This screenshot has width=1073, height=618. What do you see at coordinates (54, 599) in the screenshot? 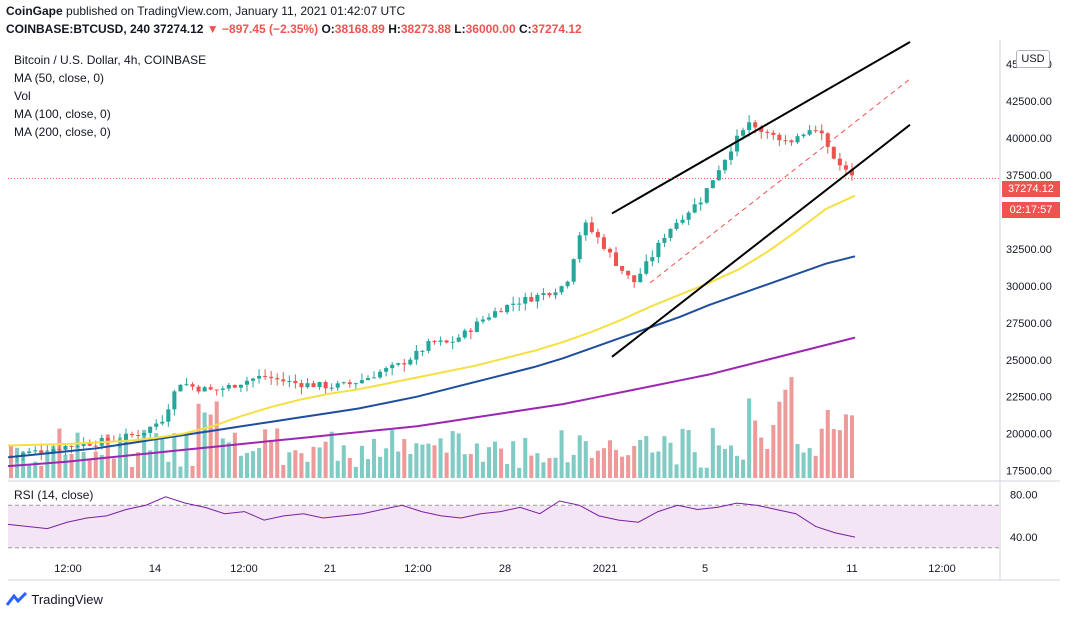
I see `tradingview-logo: TradingView` at bounding box center [54, 599].